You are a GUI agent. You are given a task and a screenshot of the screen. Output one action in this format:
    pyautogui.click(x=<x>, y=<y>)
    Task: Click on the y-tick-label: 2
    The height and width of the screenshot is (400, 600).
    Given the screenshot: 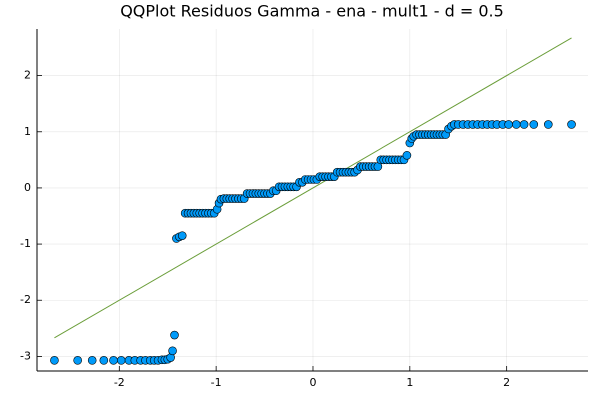 What is the action you would take?
    pyautogui.click(x=27, y=75)
    